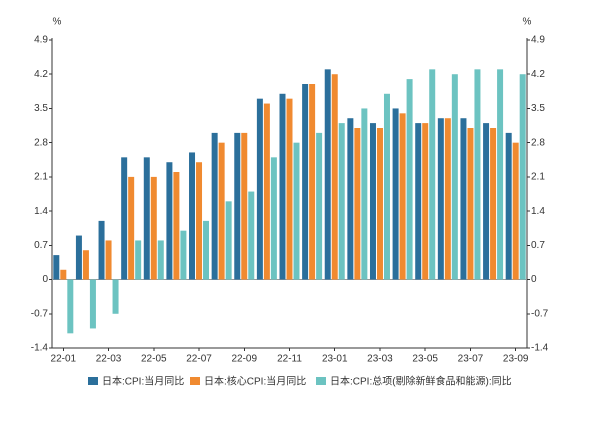 The width and height of the screenshot is (600, 426). Describe the element at coordinates (41, 177) in the screenshot. I see `y-tick-label: 2.1` at that location.